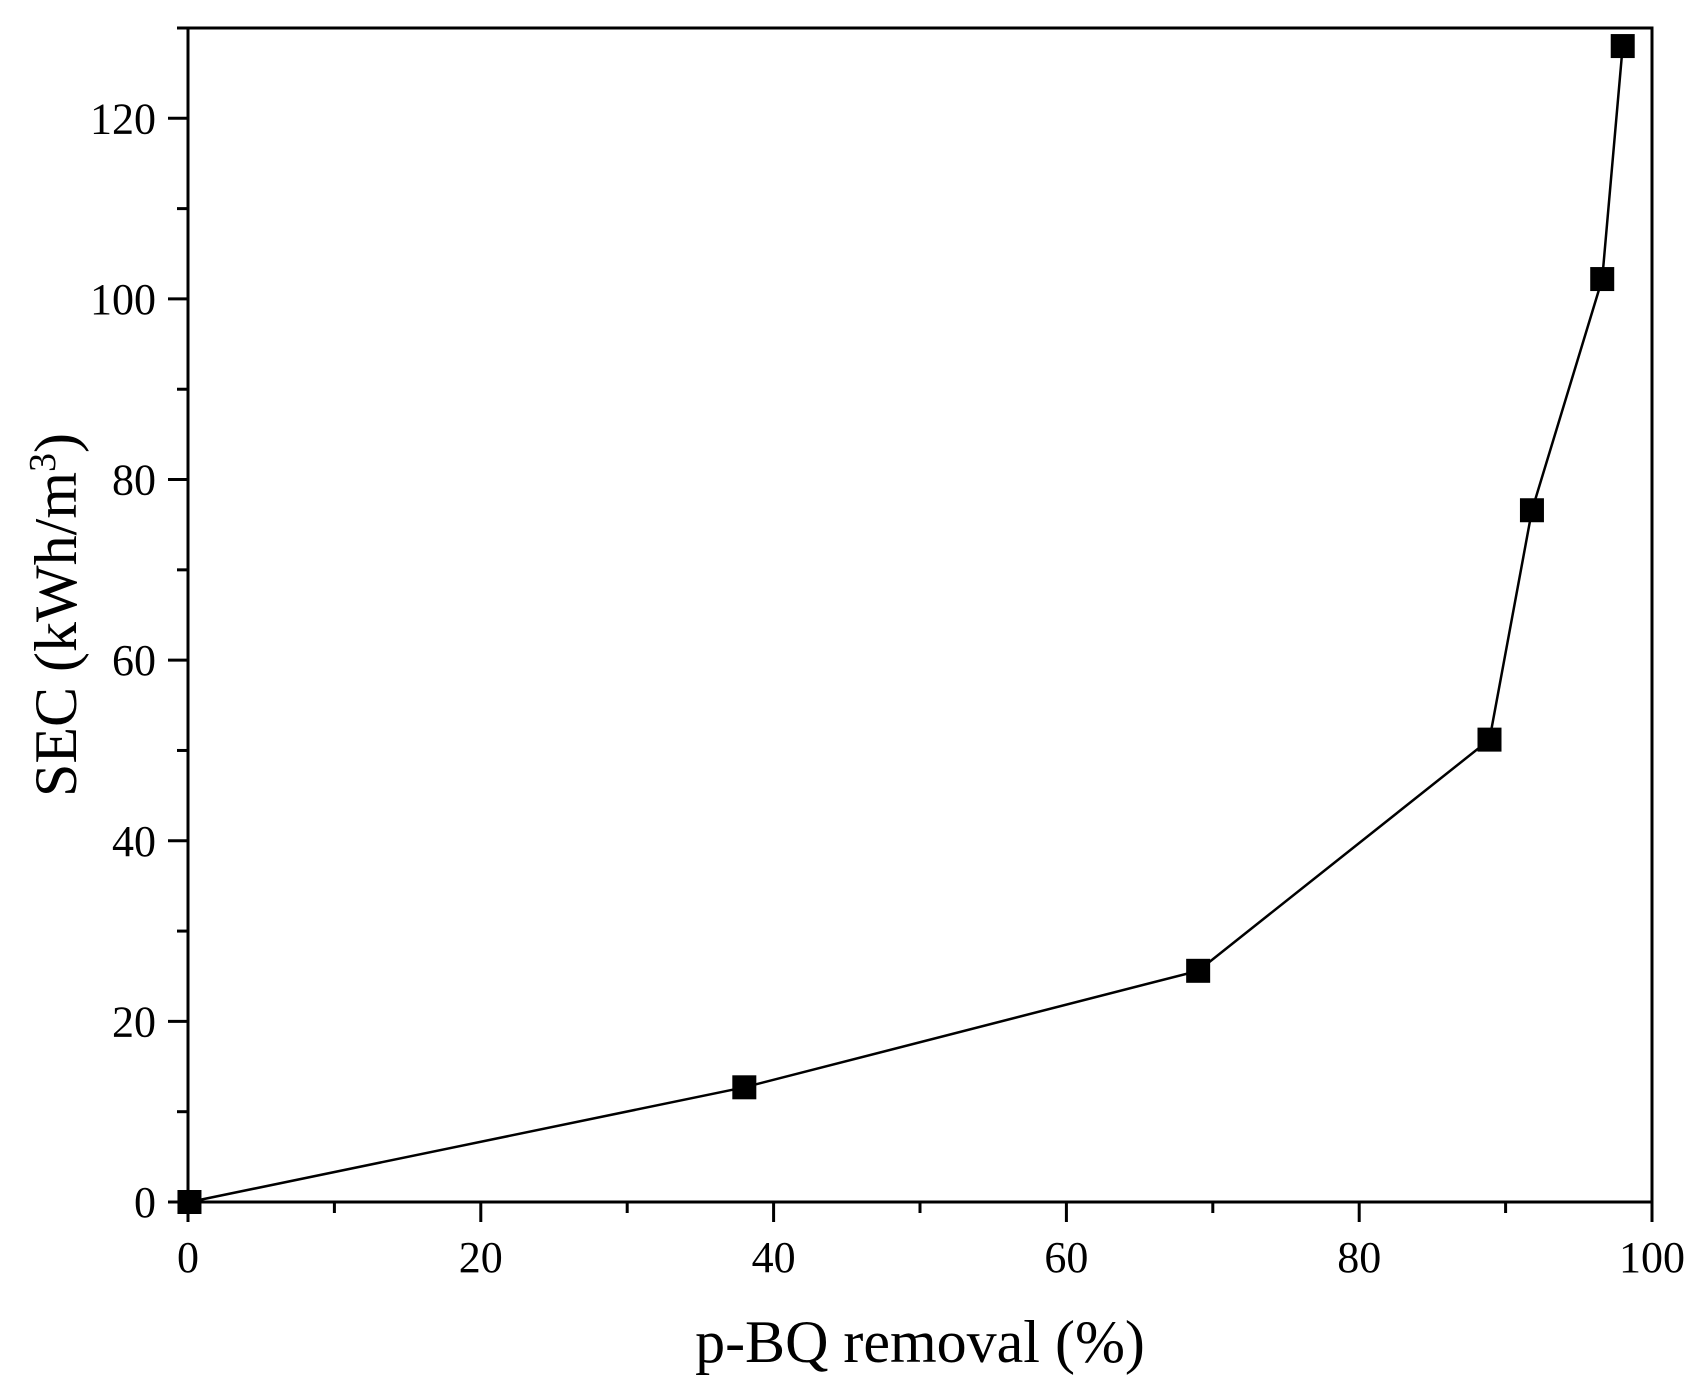  I want to click on y-tick-label: 100, so click(123, 299).